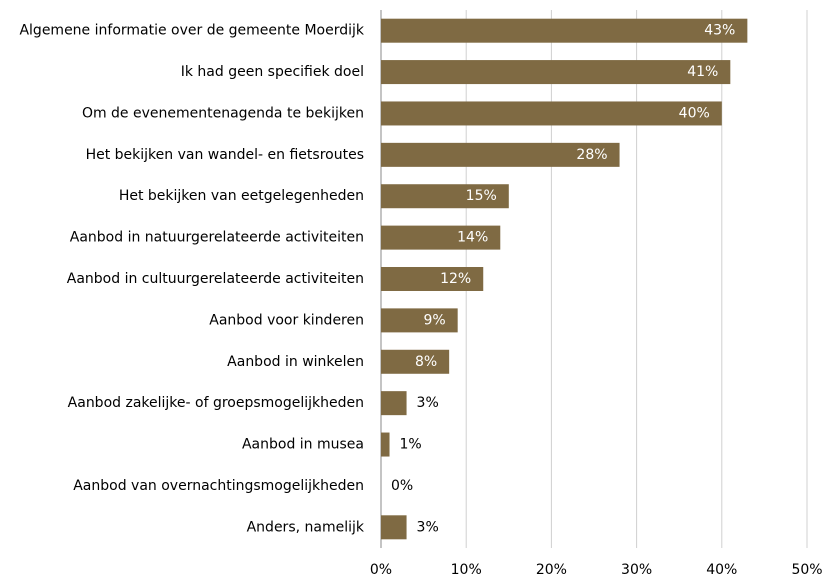 This screenshot has height=582, width=828. Describe the element at coordinates (806, 570) in the screenshot. I see `x-tick-label: 50%` at that location.